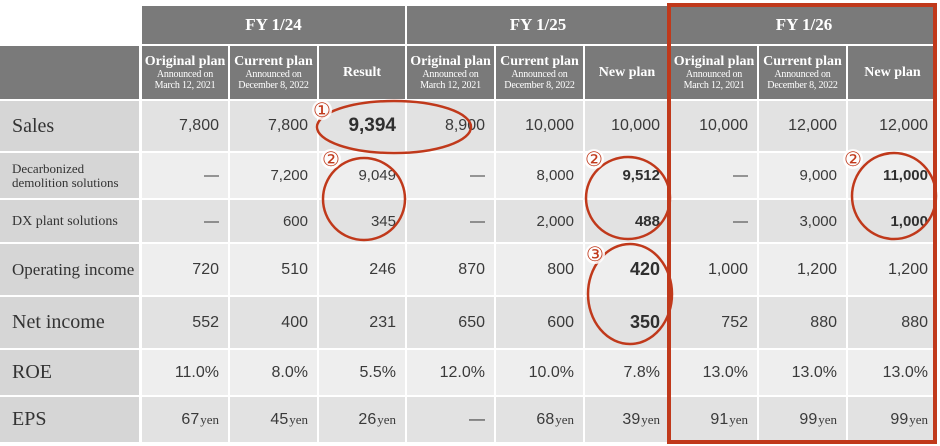 The height and width of the screenshot is (446, 940). Describe the element at coordinates (538, 25) in the screenshot. I see `group-header-2: FY 1/25` at that location.